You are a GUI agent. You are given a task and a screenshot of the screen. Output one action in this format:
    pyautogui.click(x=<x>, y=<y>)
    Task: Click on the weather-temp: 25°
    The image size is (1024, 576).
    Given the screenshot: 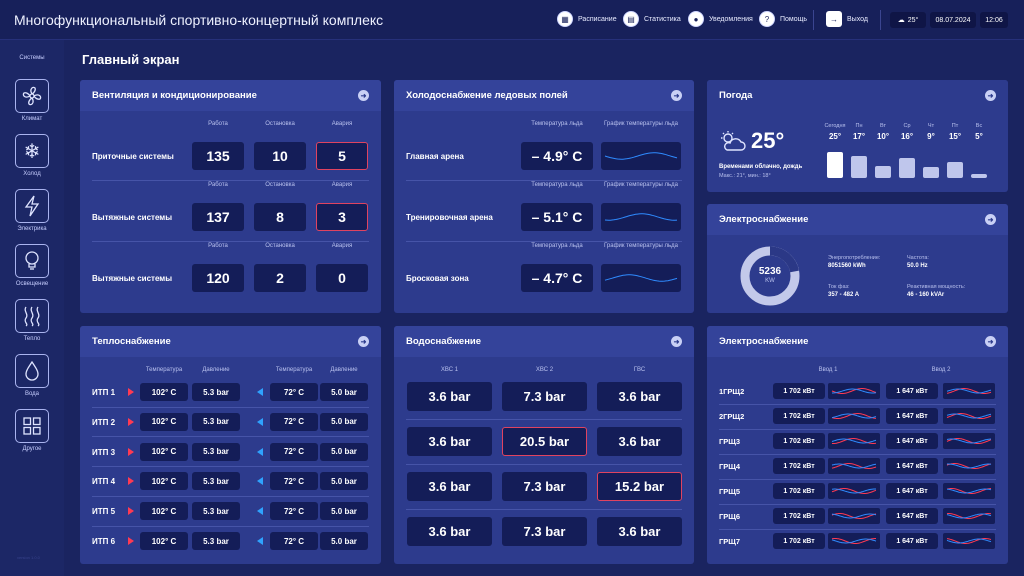 What is the action you would take?
    pyautogui.click(x=768, y=140)
    